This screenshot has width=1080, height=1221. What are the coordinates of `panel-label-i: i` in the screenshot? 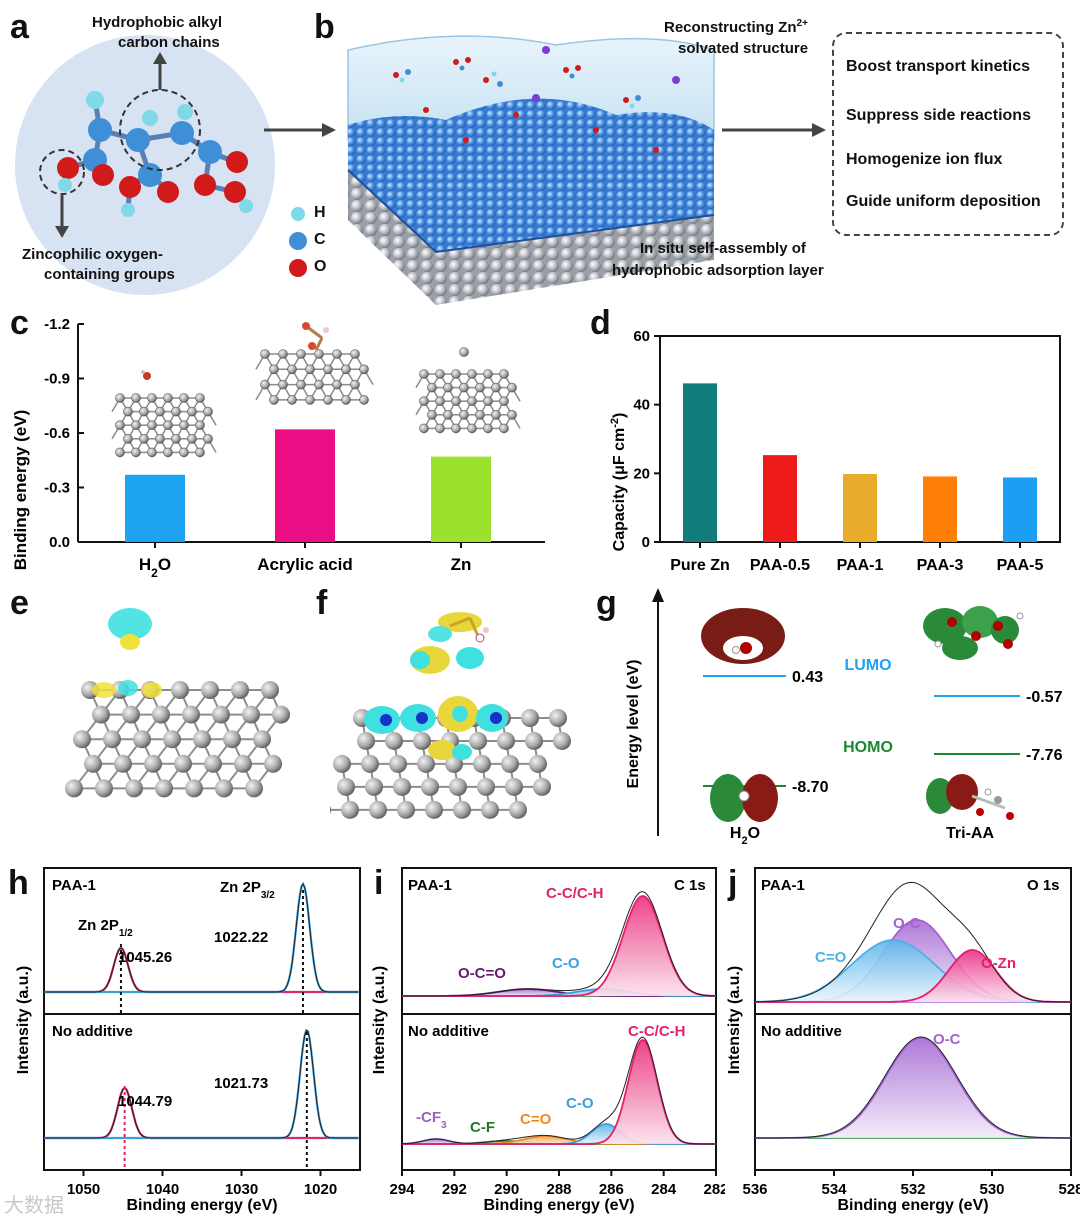 It's located at (379, 883).